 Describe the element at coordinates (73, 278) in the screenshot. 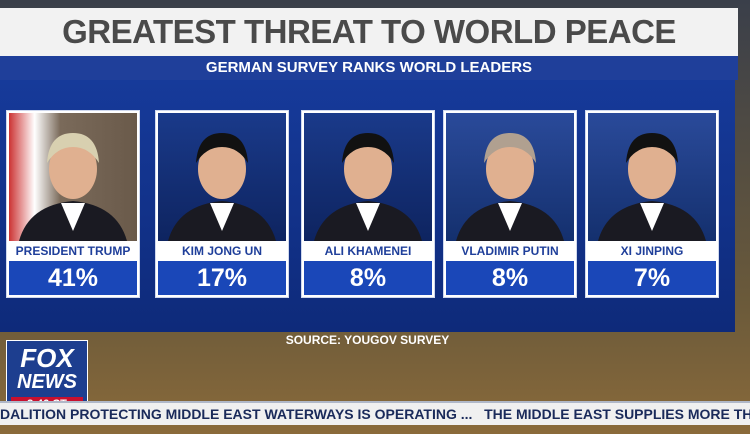

I see `percentage: 41%` at that location.